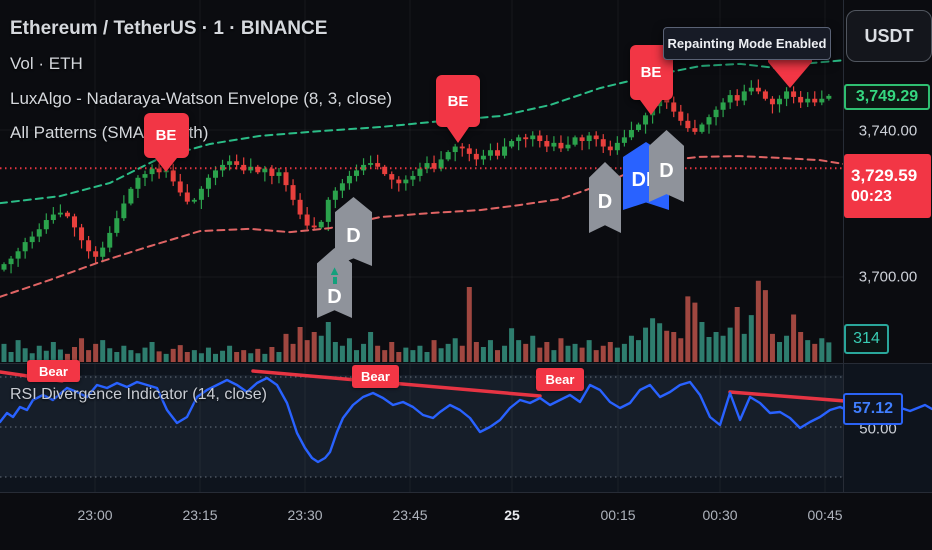  Describe the element at coordinates (305, 515) in the screenshot. I see `time-tick-label: 23:30` at that location.